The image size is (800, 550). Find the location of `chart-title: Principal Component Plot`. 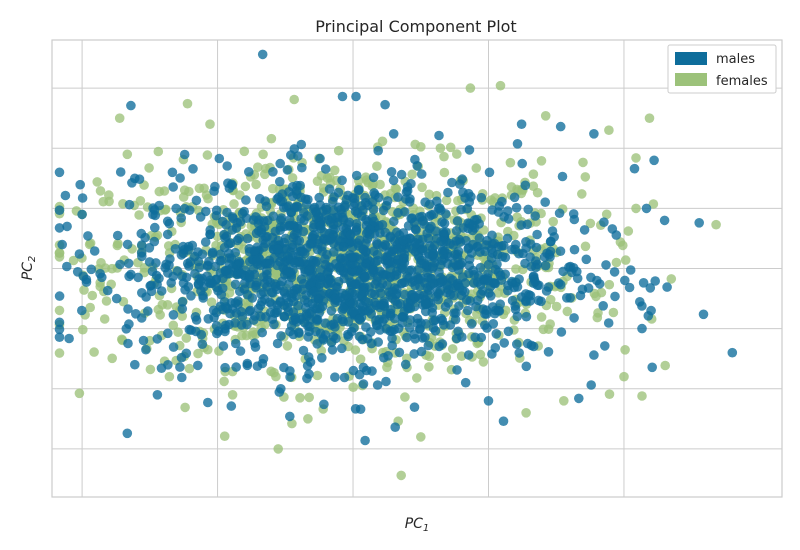

chart-title: Principal Component Plot is located at coordinates (415, 26).